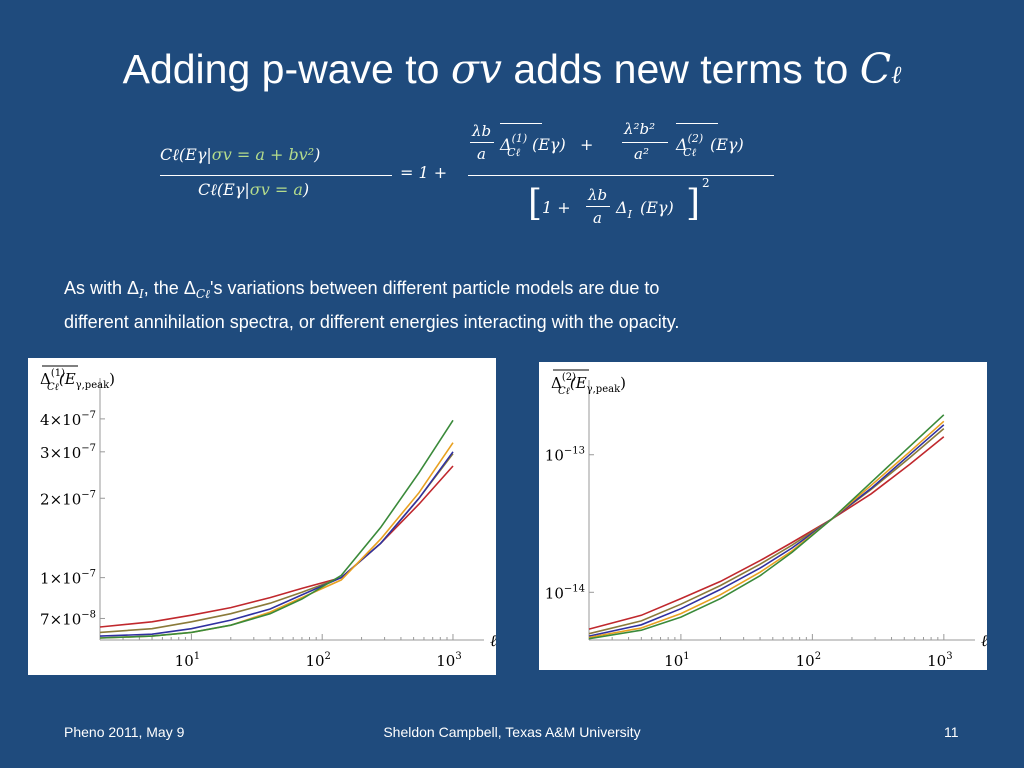 The height and width of the screenshot is (768, 1024). Describe the element at coordinates (281, 69) in the screenshot. I see `title-prefix: Adding p-wave to` at that location.